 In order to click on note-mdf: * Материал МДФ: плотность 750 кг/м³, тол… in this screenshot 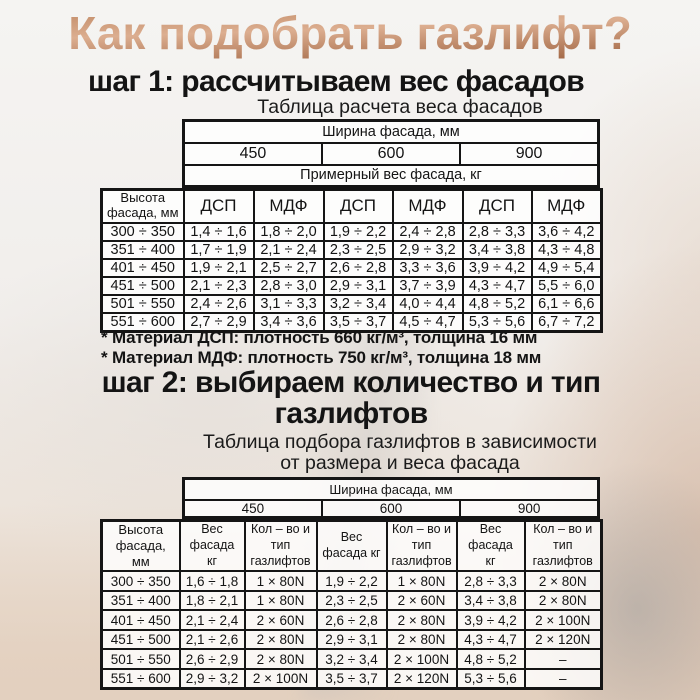, I will do `click(321, 357)`.